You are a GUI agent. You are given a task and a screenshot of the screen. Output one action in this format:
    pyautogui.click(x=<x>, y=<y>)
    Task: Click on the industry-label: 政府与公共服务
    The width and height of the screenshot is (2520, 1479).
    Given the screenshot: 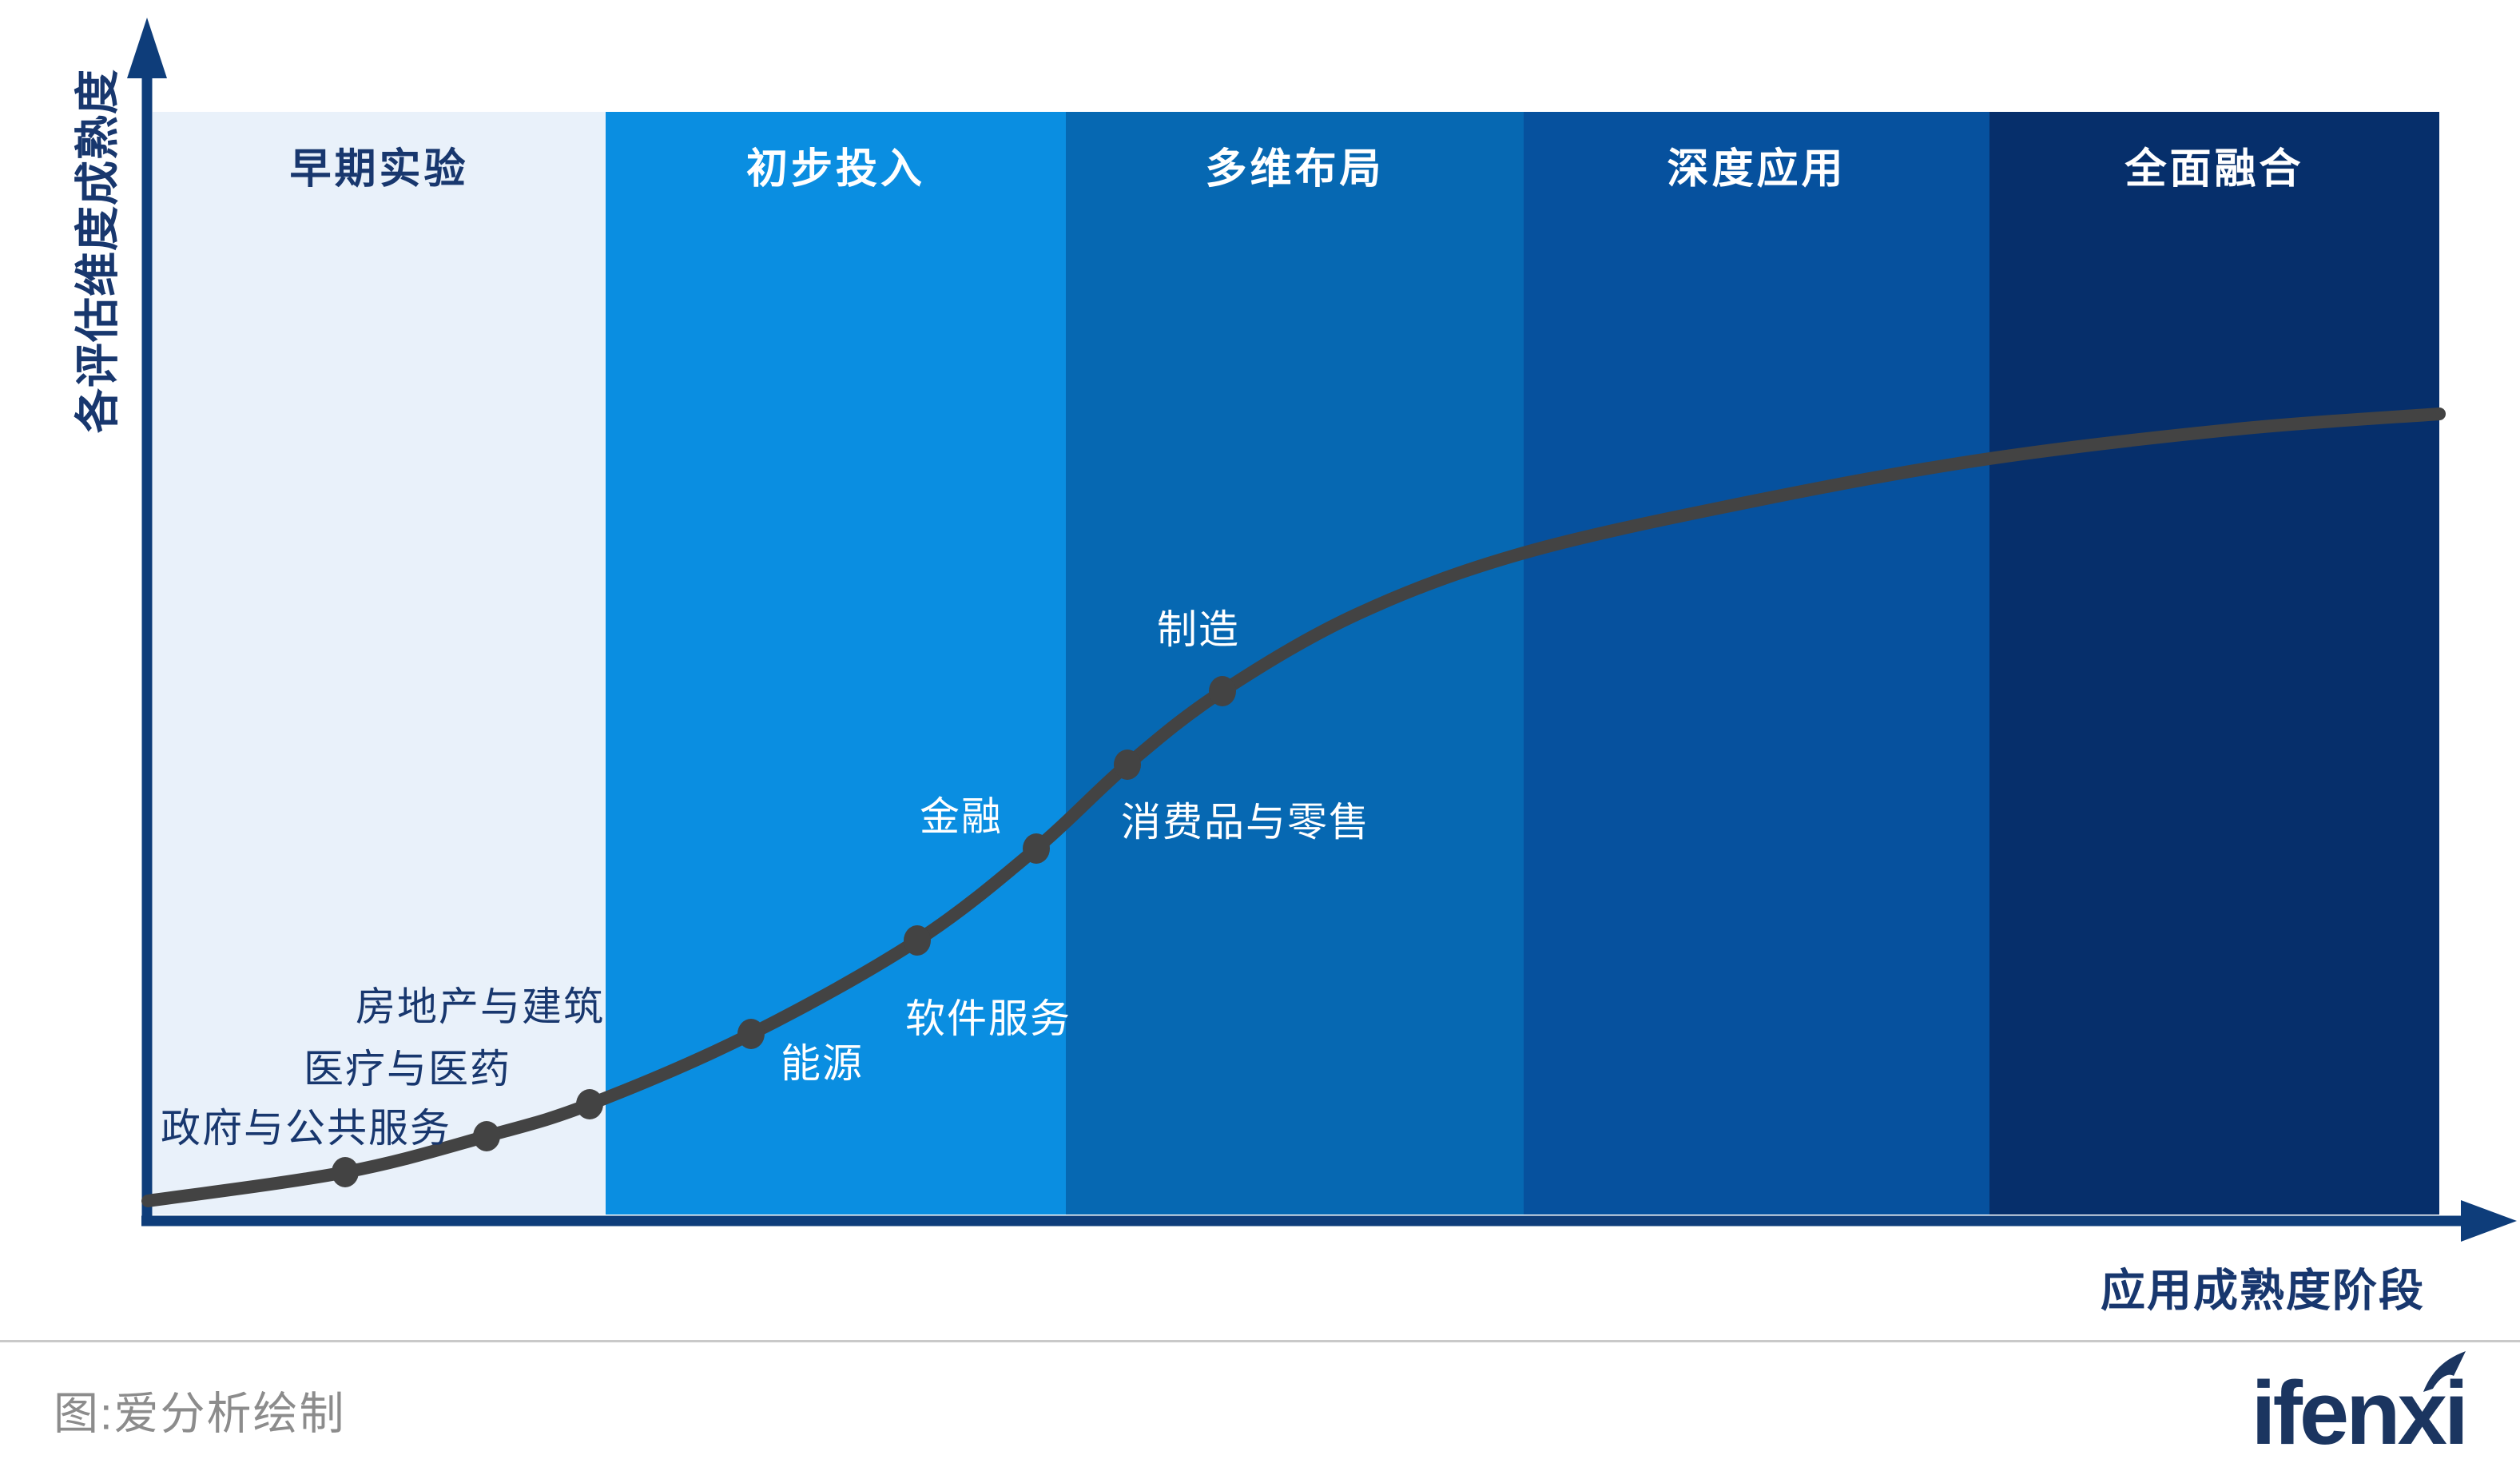 What is the action you would take?
    pyautogui.click(x=306, y=1128)
    